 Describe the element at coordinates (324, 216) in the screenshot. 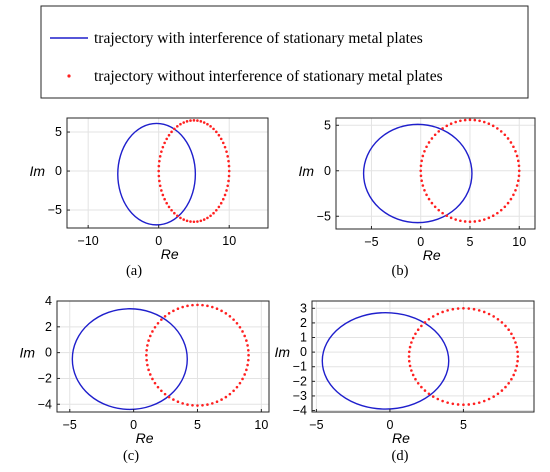

I see `y-tick-label: −5` at that location.